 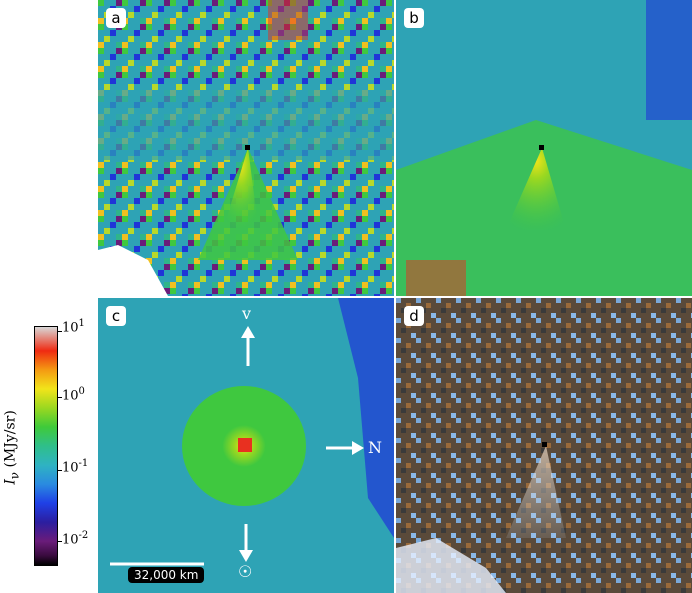 What do you see at coordinates (73, 395) in the screenshot?
I see `colorbar-tick-label-0: 10⁰` at bounding box center [73, 395].